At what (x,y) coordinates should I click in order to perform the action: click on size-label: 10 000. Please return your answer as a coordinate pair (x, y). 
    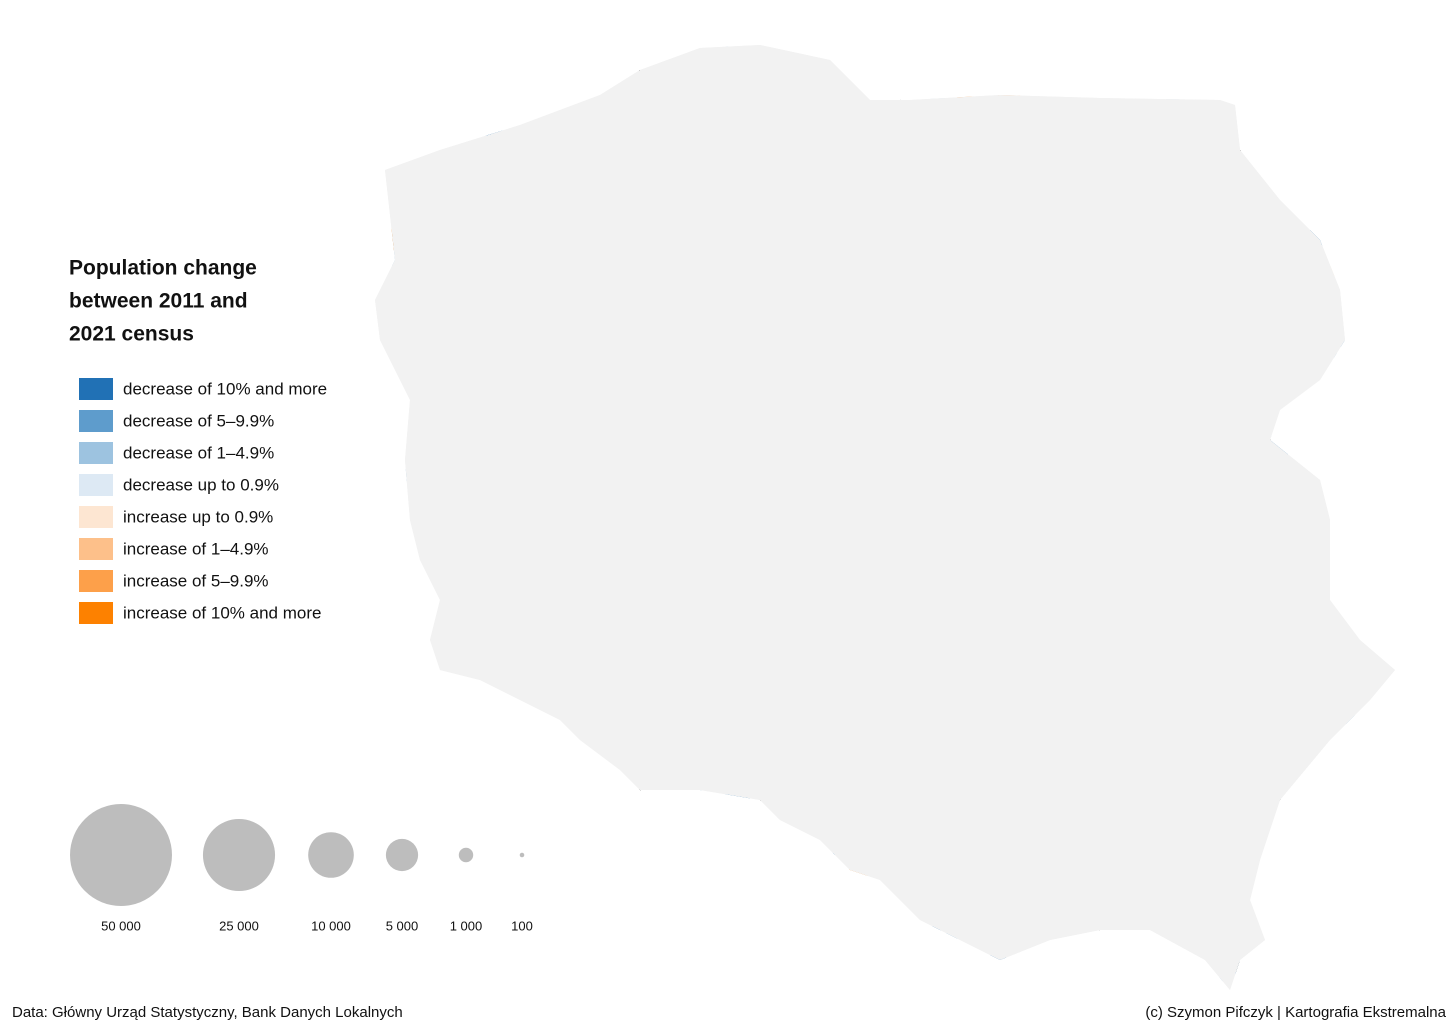
    Looking at the image, I should click on (331, 925).